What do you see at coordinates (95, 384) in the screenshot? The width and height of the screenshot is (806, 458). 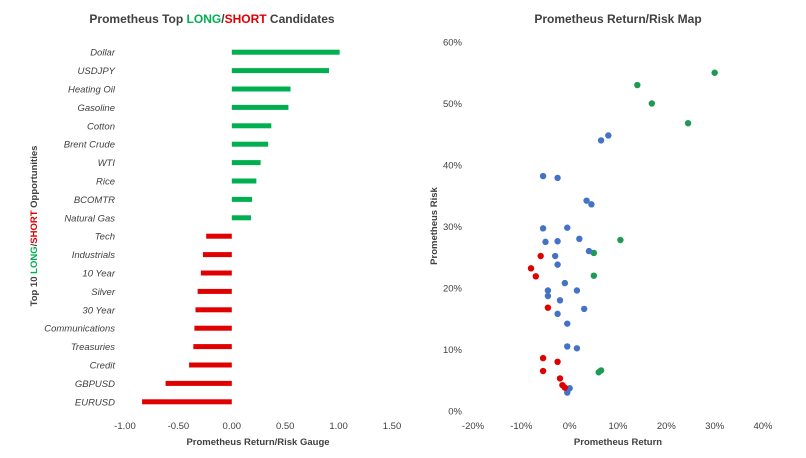 I see `category-label: GBPUSD` at bounding box center [95, 384].